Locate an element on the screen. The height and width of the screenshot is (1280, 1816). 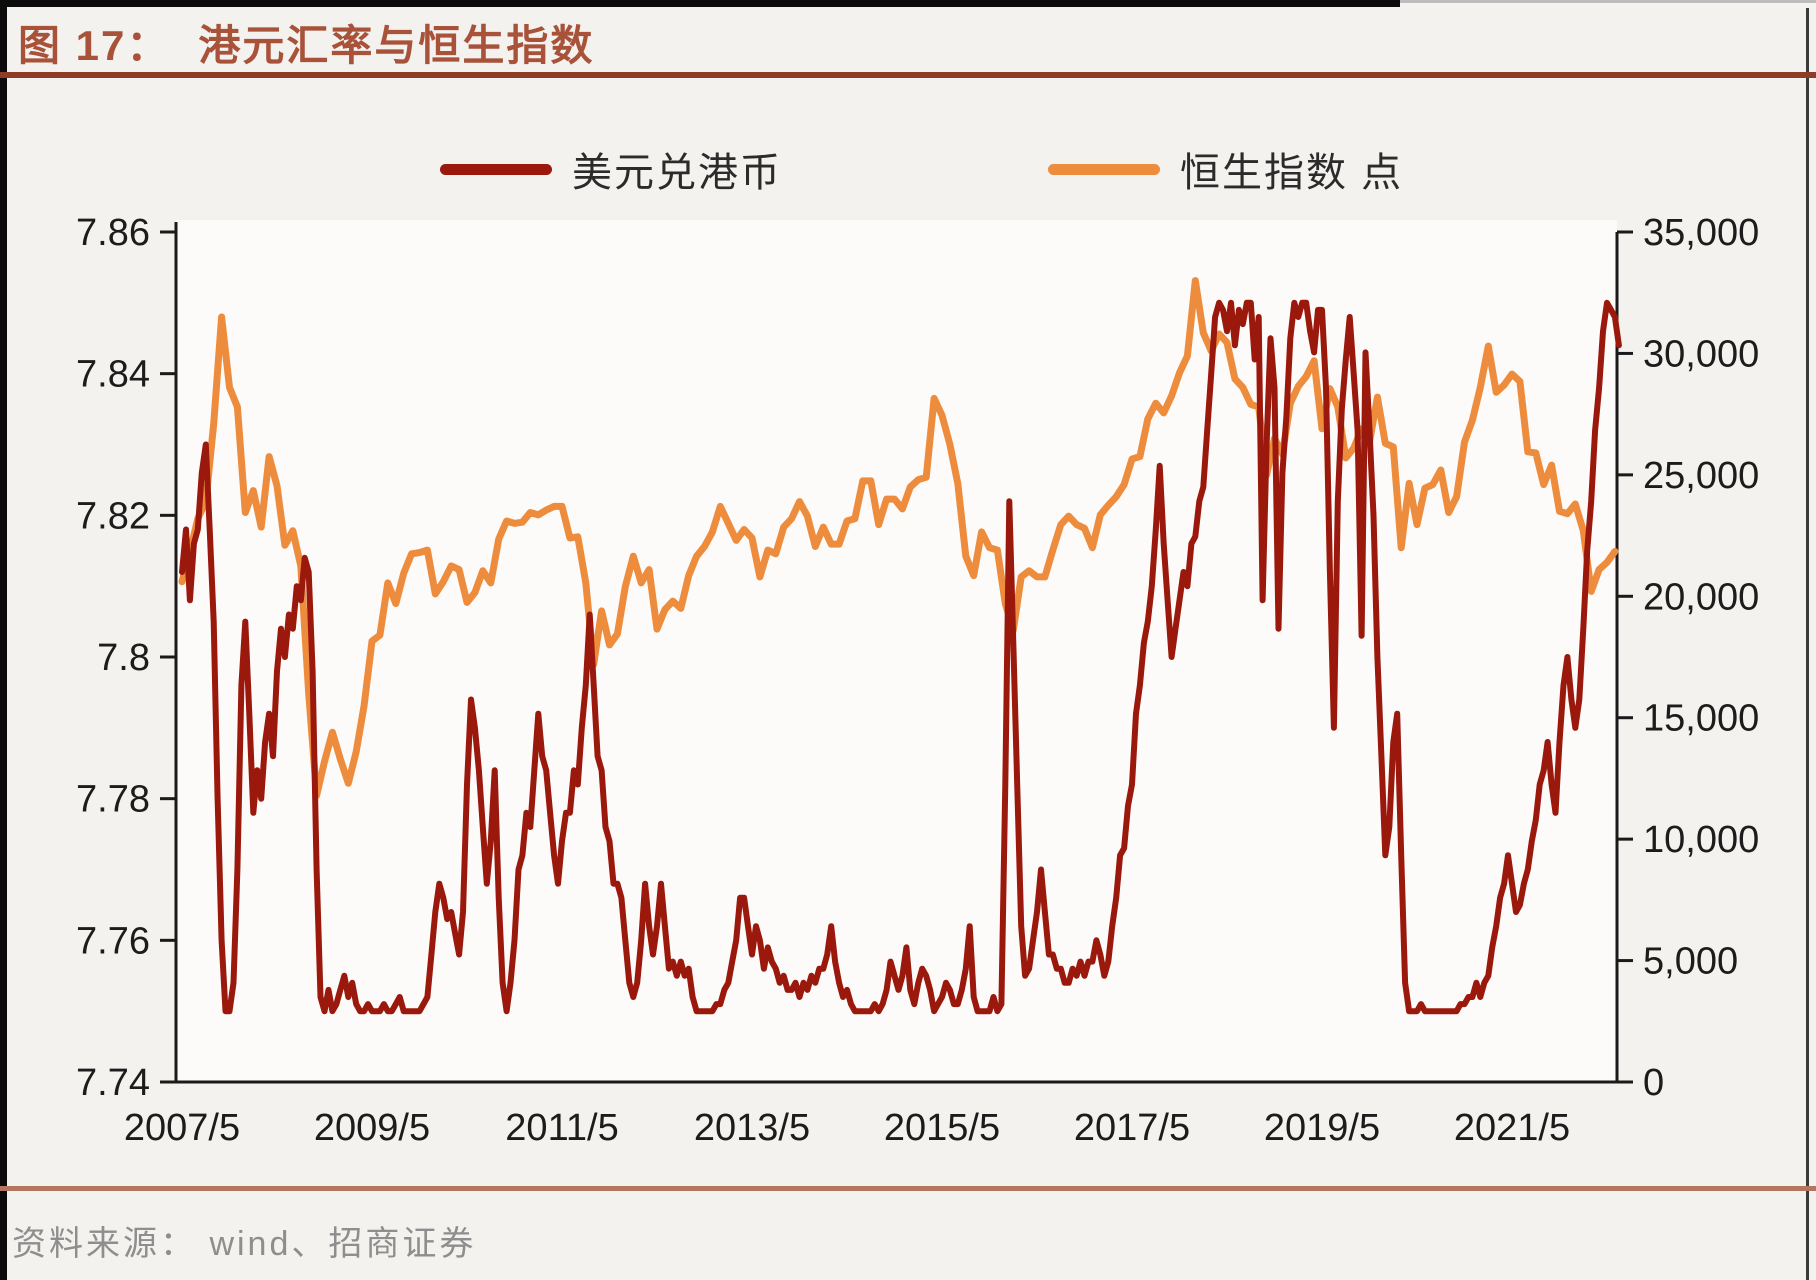
legend-label-usdhkd: 美元兑港币 is located at coordinates (677, 173).